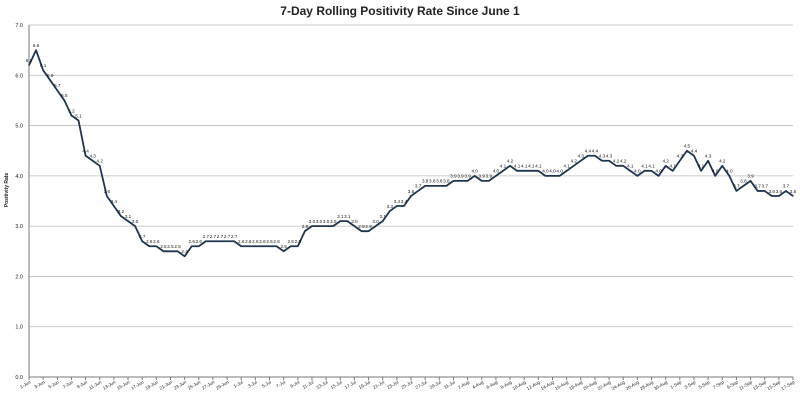 The height and width of the screenshot is (400, 800). I want to click on data-label: 5.1, so click(78, 115).